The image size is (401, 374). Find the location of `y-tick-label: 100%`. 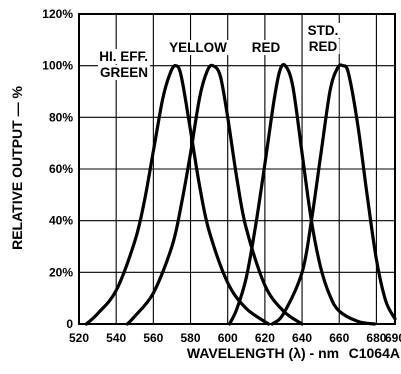

y-tick-label: 100% is located at coordinates (57, 66).